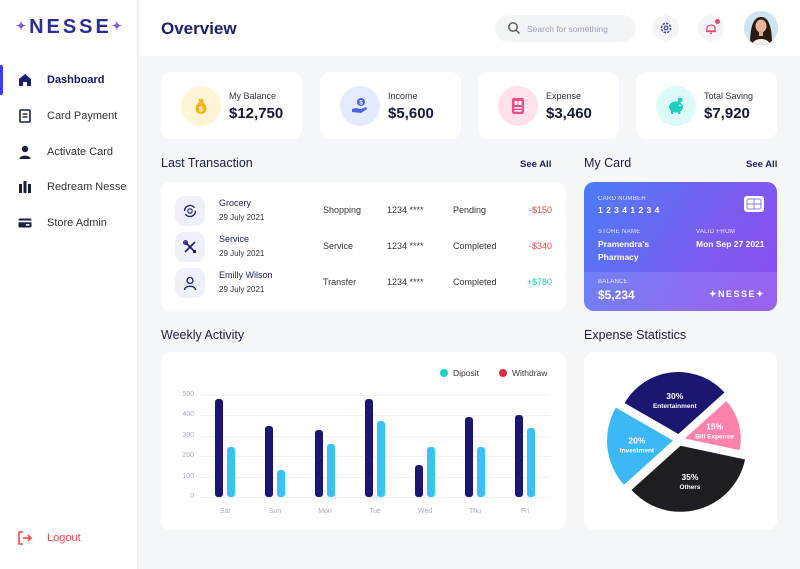  What do you see at coordinates (635, 335) in the screenshot?
I see `section-title-expense-statistics: Expense Statistics` at bounding box center [635, 335].